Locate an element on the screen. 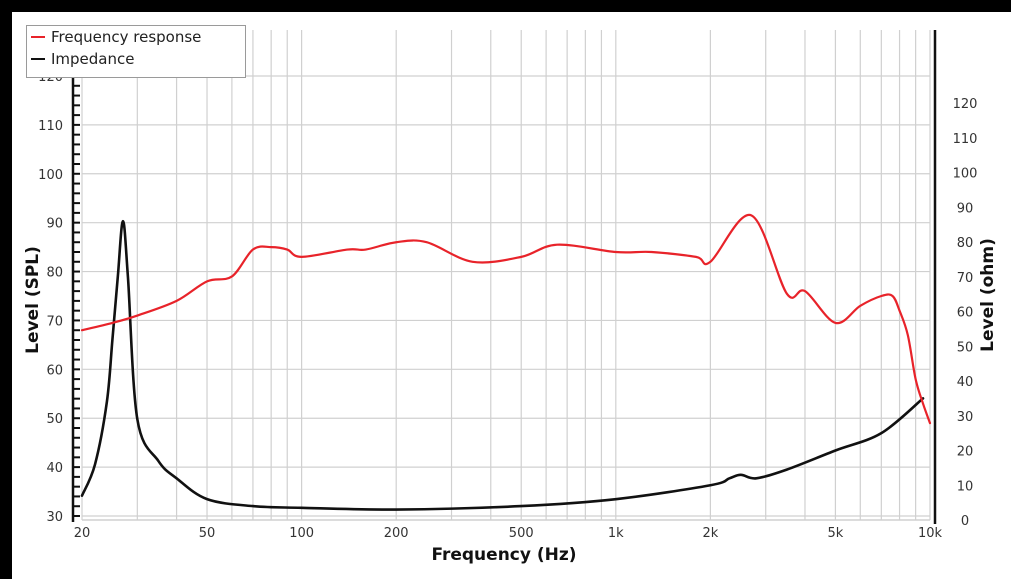 Image resolution: width=1011 pixels, height=579 pixels. y2-tick-label: 110 is located at coordinates (965, 139).